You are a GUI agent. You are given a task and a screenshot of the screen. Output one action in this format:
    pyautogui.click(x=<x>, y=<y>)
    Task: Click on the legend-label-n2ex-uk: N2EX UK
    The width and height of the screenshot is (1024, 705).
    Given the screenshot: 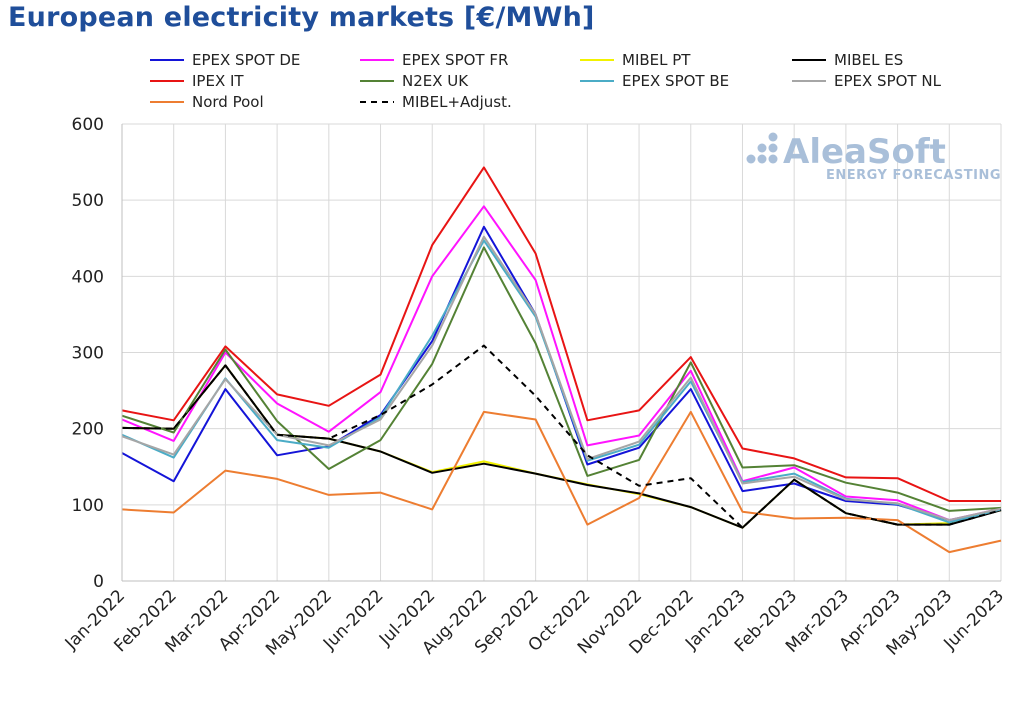 What is the action you would take?
    pyautogui.click(x=435, y=81)
    